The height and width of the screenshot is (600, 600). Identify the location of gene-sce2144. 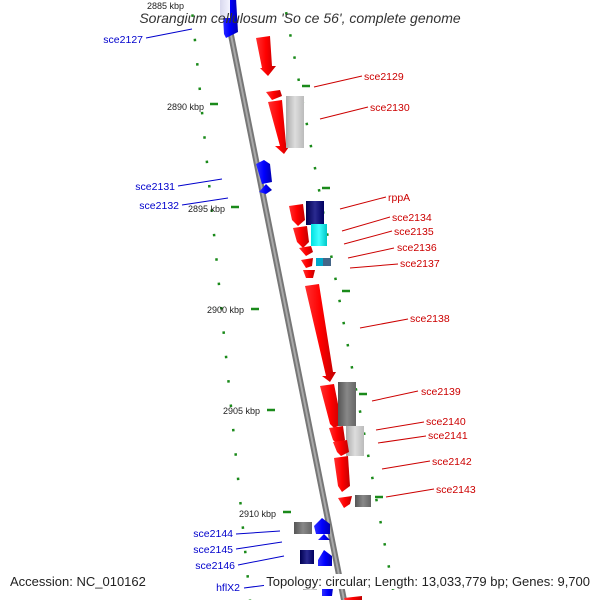
(322, 526).